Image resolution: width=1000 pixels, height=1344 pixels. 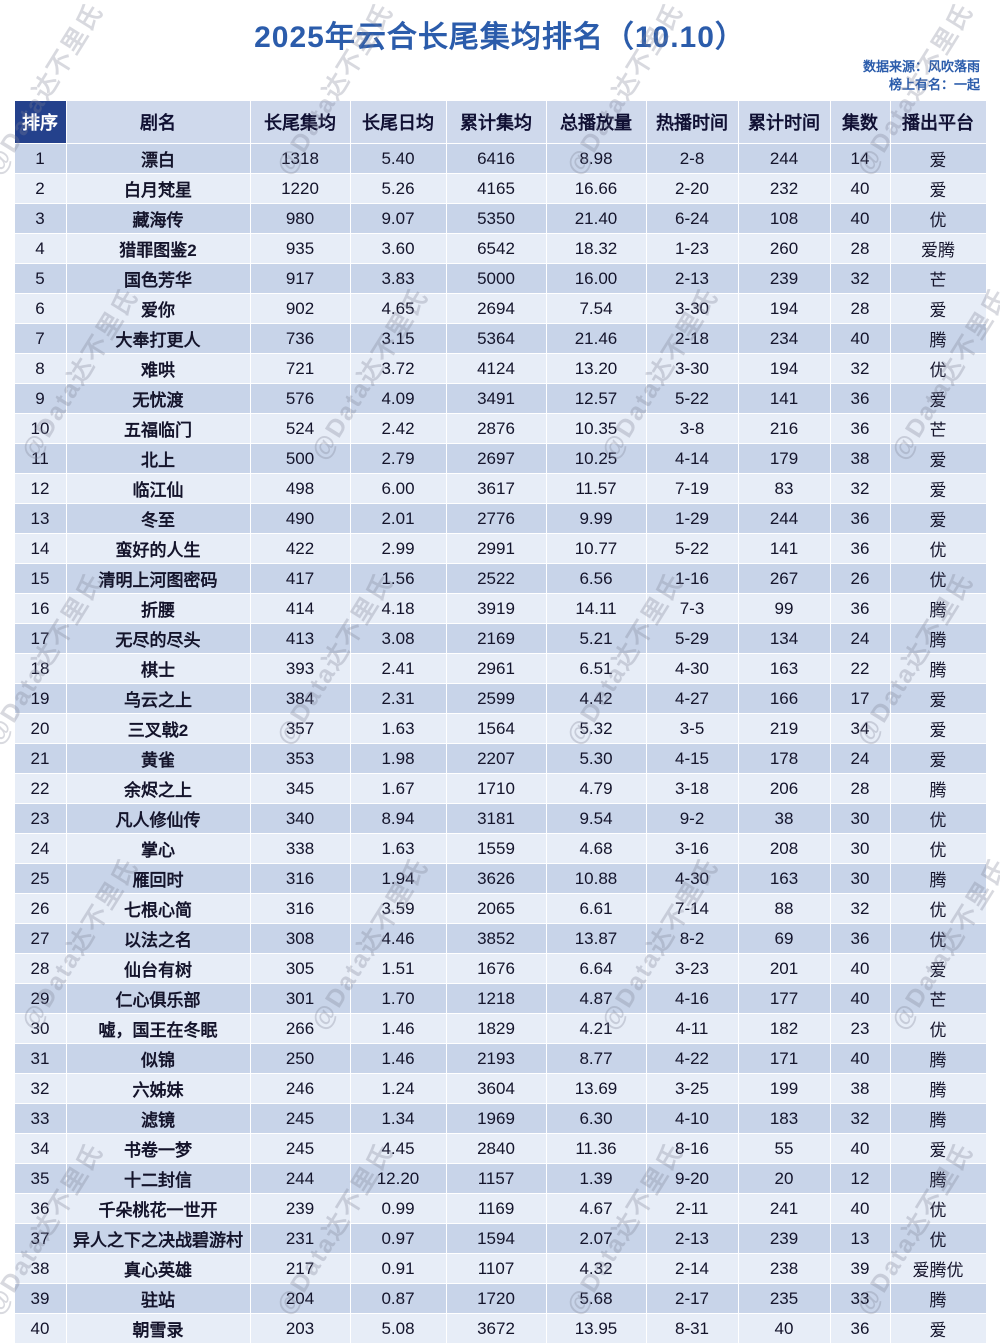 What do you see at coordinates (596, 1299) in the screenshot?
I see `cell-total_plays: 5.68` at bounding box center [596, 1299].